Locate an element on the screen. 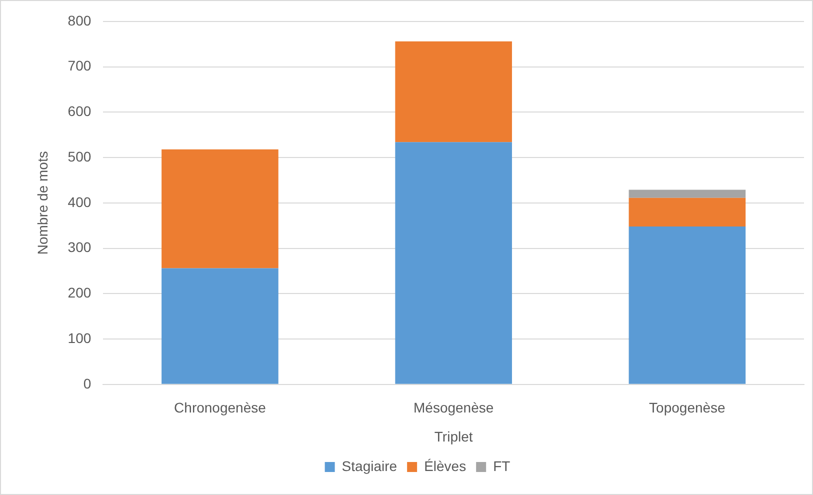 This screenshot has width=813, height=495. y-tick-label: 400 is located at coordinates (80, 202).